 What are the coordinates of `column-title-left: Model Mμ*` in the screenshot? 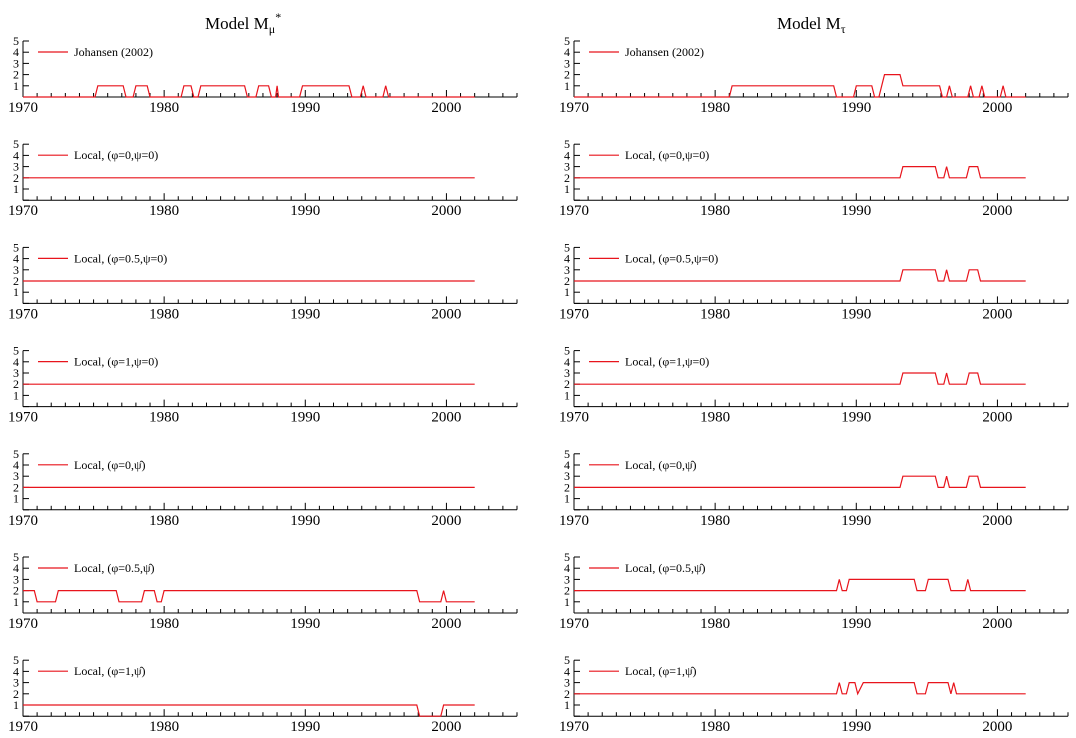 It's located at (243, 23).